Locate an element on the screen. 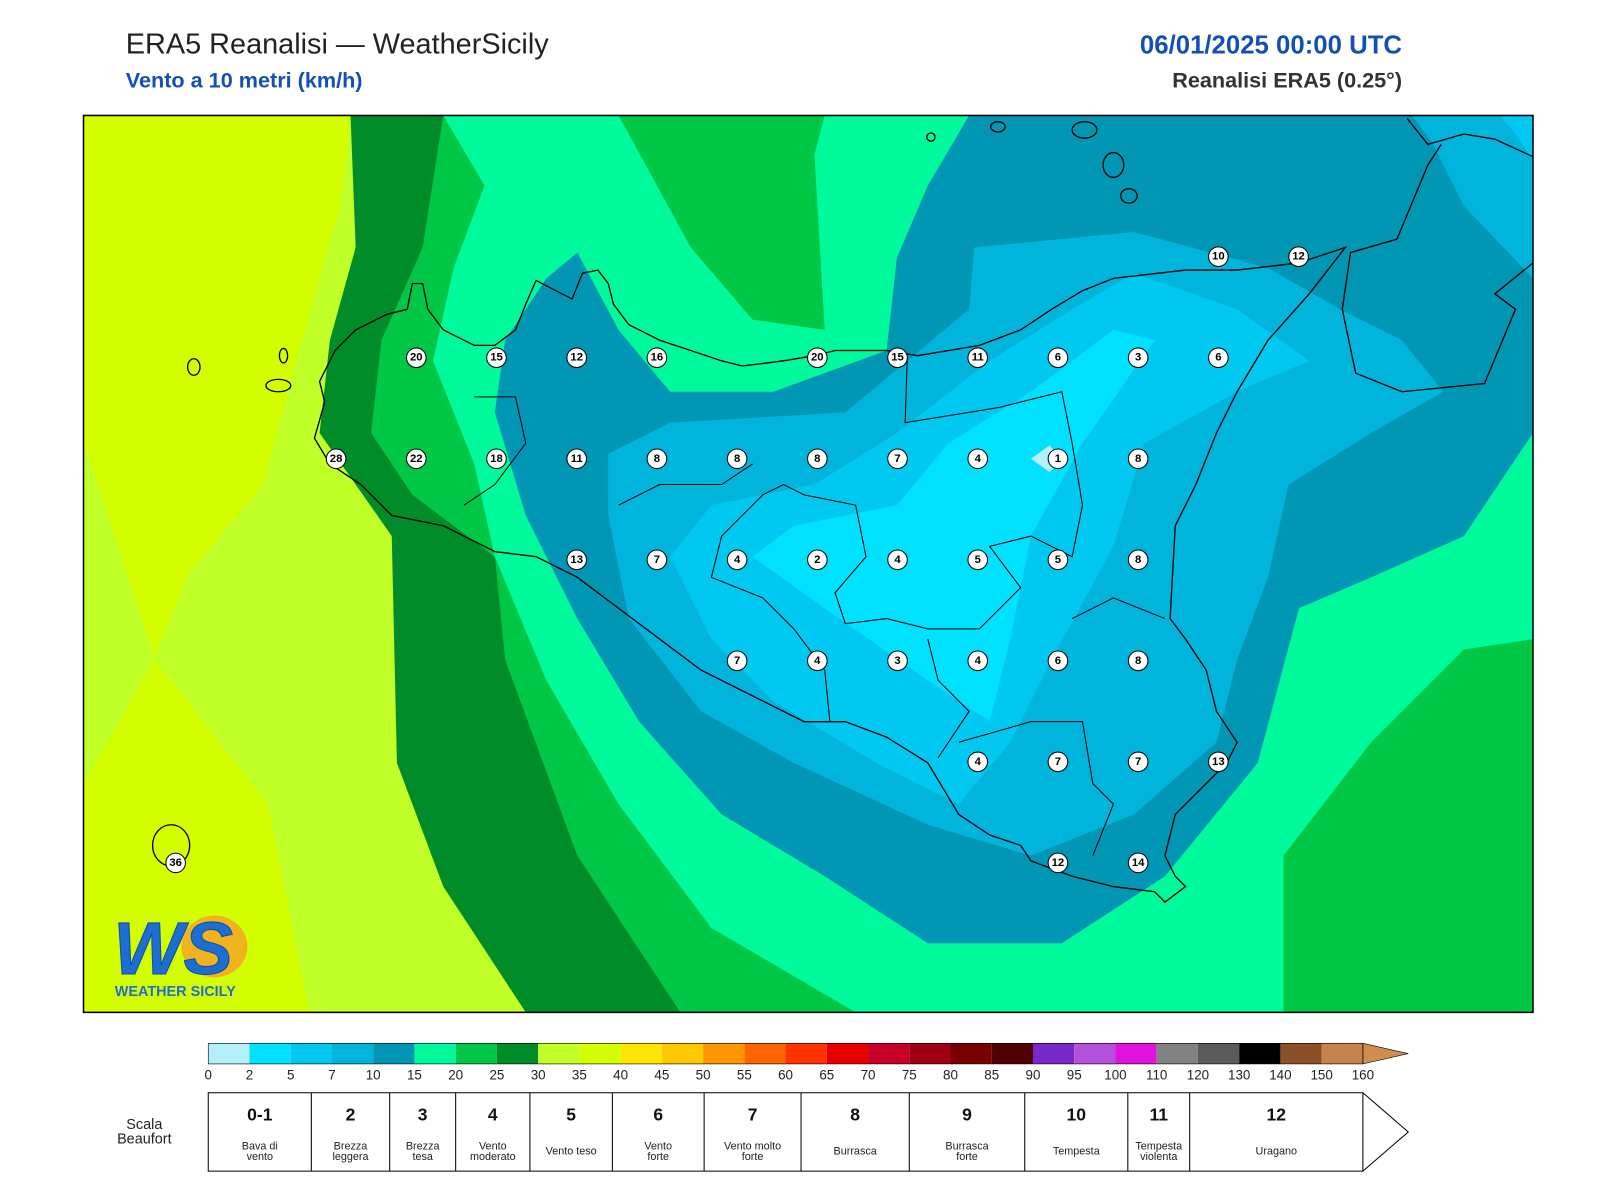 This screenshot has width=1600, height=1200. station-value: 18 is located at coordinates (496, 459).